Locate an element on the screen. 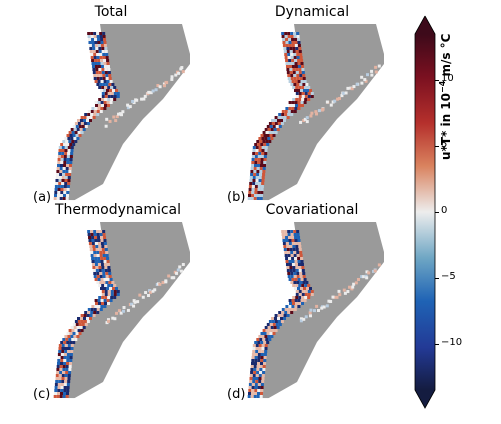 This screenshot has width=501, height=424. colorbar-tick-mark is located at coordinates (437, 278).